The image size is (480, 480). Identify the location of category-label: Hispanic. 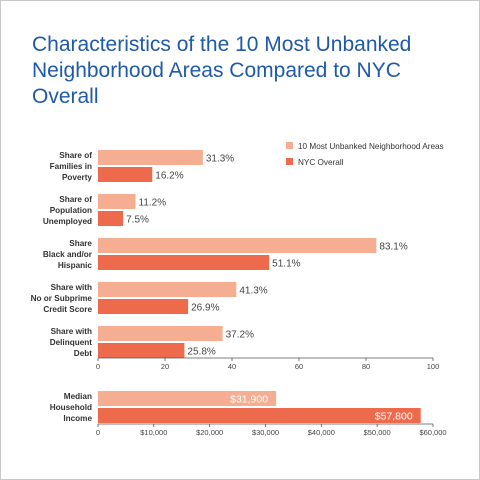
(75, 265).